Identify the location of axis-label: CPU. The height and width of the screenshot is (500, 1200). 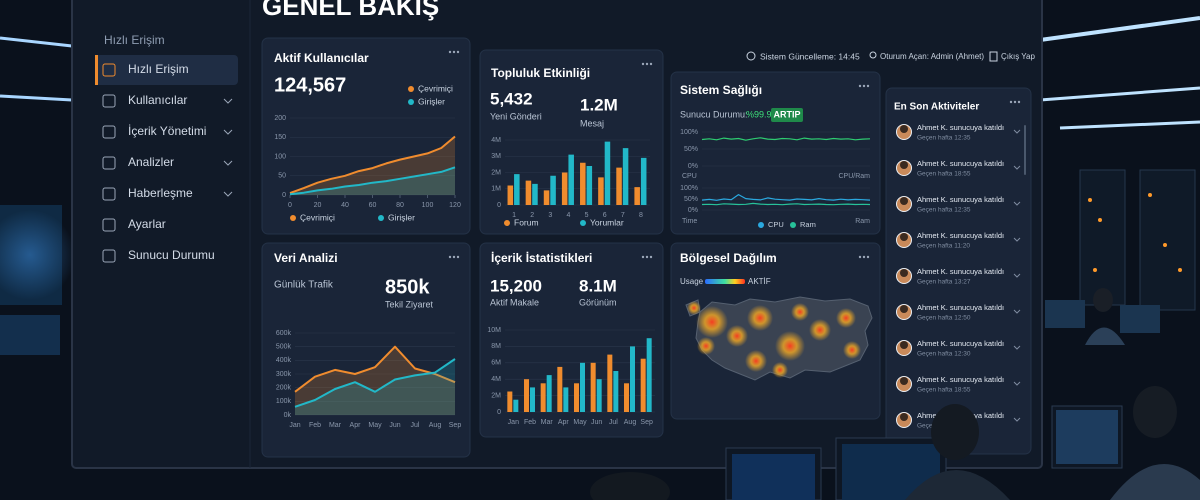
(689, 176).